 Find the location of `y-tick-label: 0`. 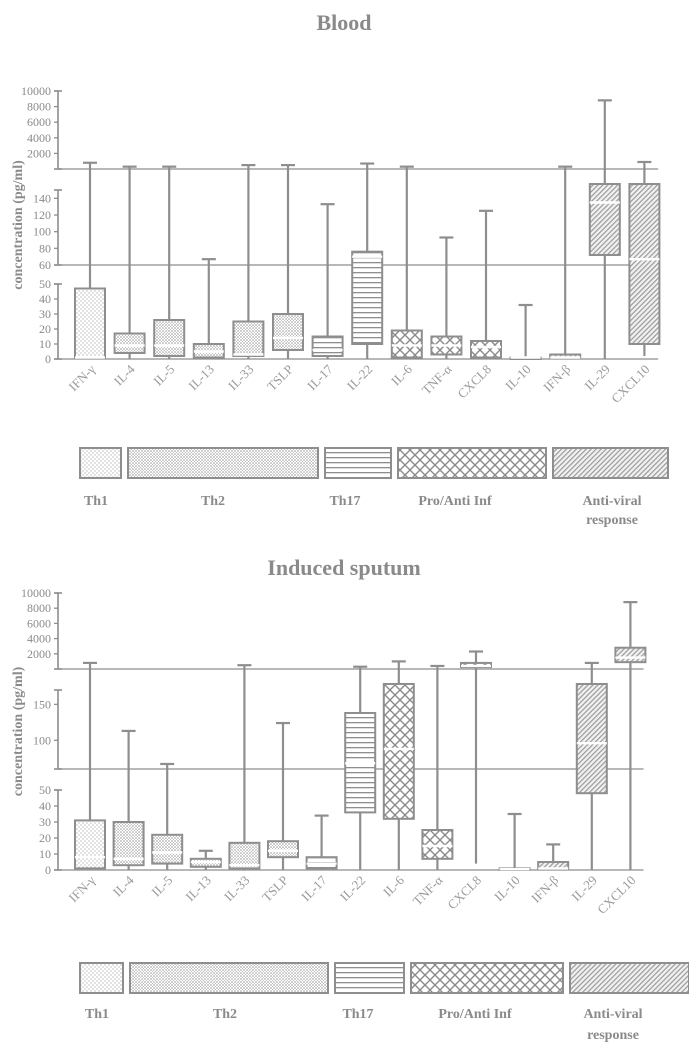

y-tick-label: 0 is located at coordinates (48, 359).